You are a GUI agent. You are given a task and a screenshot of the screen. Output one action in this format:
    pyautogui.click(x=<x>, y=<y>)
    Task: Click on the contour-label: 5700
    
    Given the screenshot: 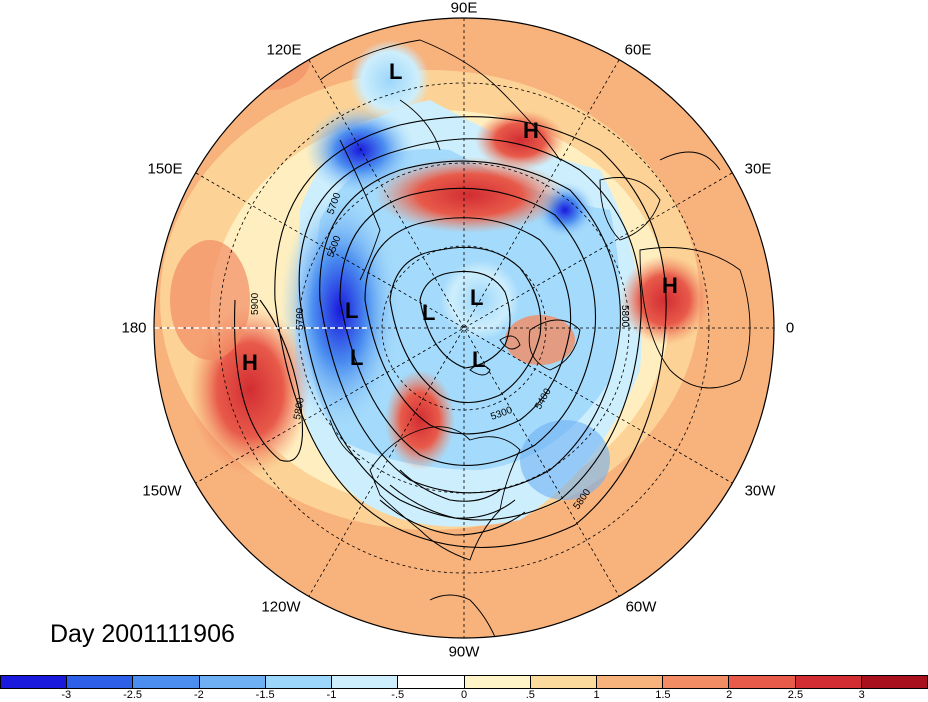 What is the action you would take?
    pyautogui.click(x=300, y=318)
    